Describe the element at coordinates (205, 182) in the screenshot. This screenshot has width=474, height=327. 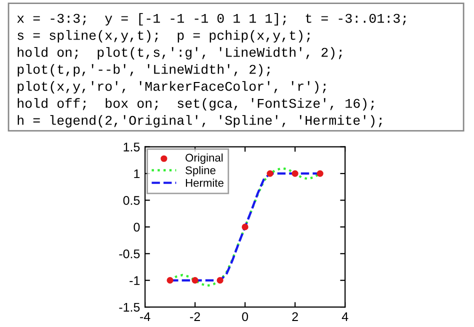
I see `legend-label: Hermite` at that location.